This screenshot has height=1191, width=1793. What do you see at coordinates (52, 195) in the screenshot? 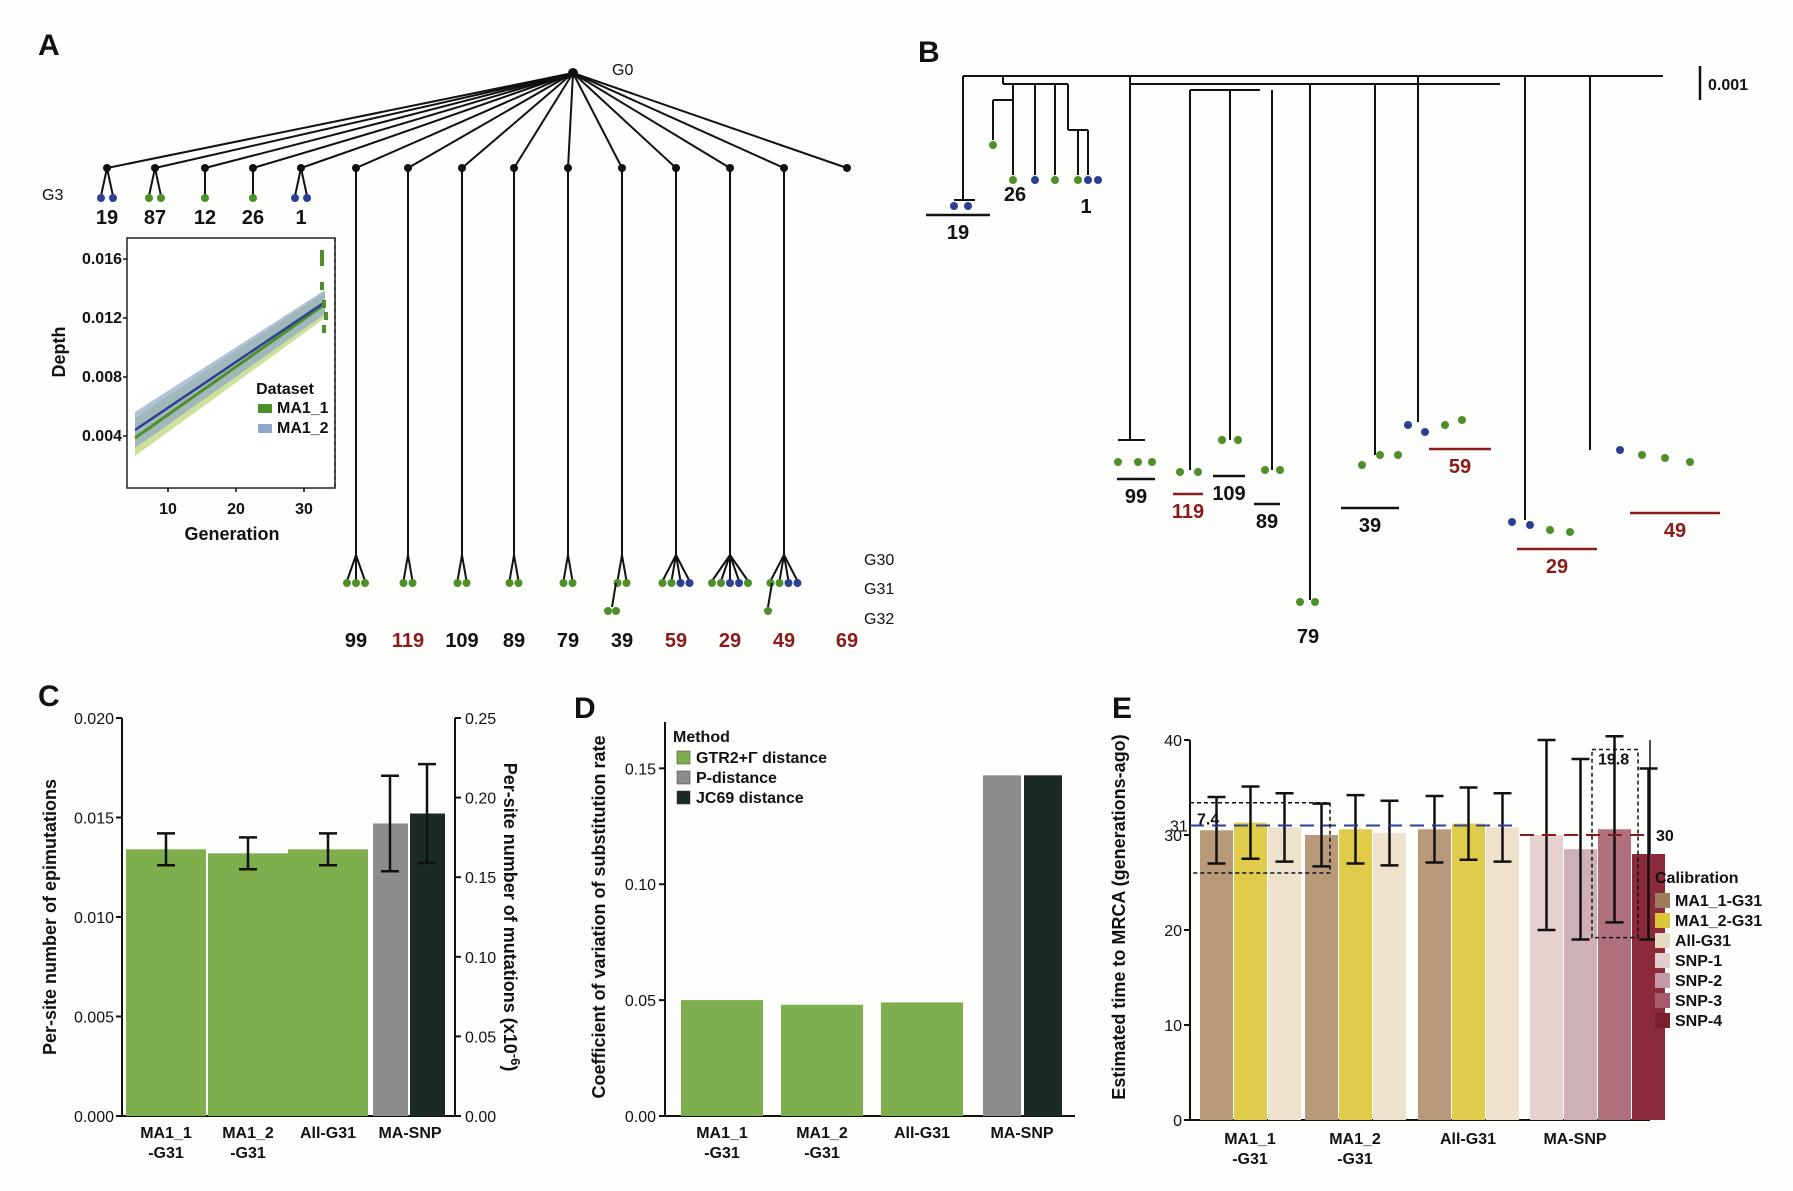
I see `gen-label-g3: G3` at bounding box center [52, 195].